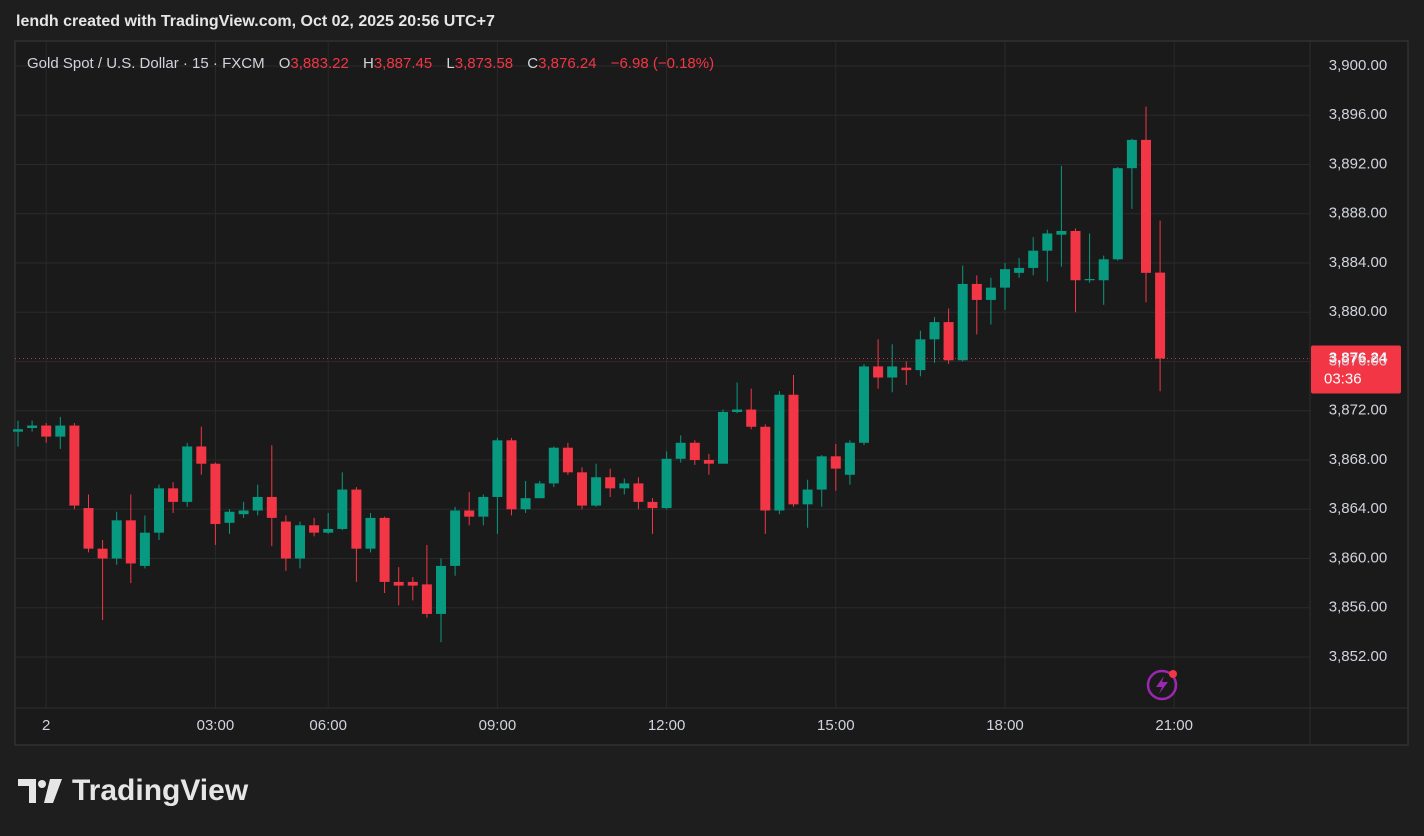 The height and width of the screenshot is (836, 1424). What do you see at coordinates (567, 63) in the screenshot?
I see `close-value: 3,876.24` at bounding box center [567, 63].